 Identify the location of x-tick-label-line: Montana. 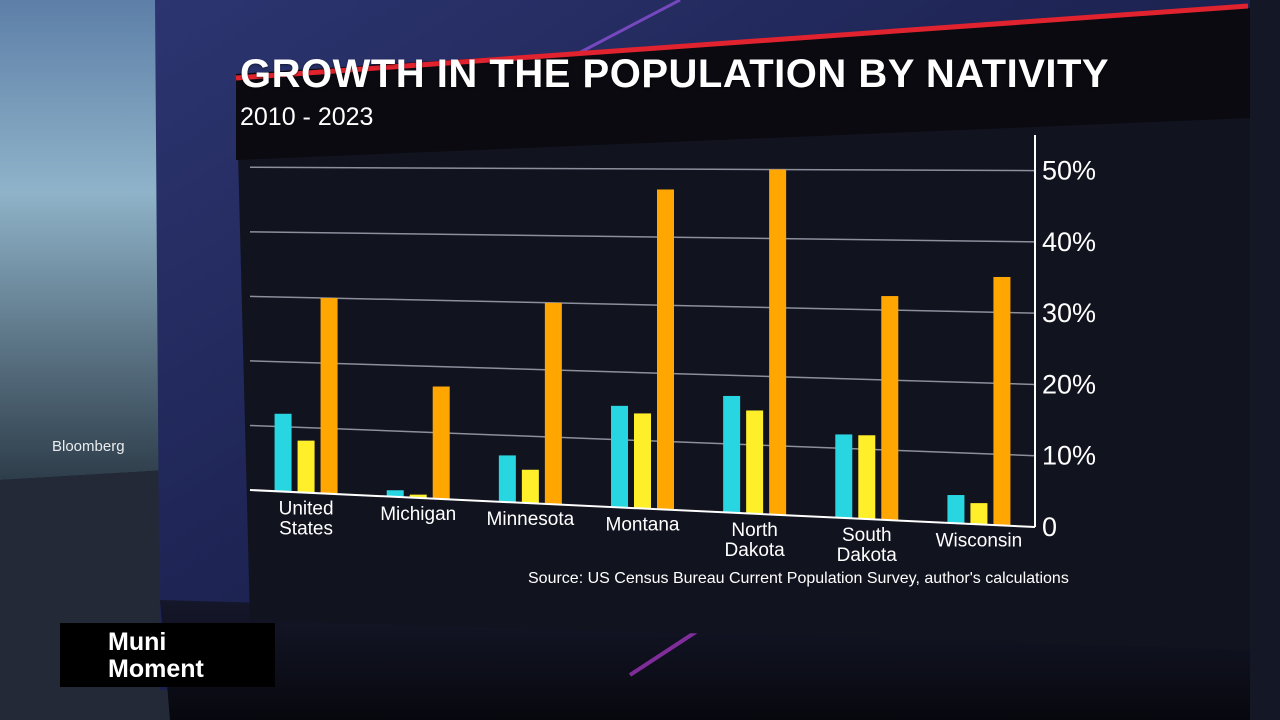
(643, 525).